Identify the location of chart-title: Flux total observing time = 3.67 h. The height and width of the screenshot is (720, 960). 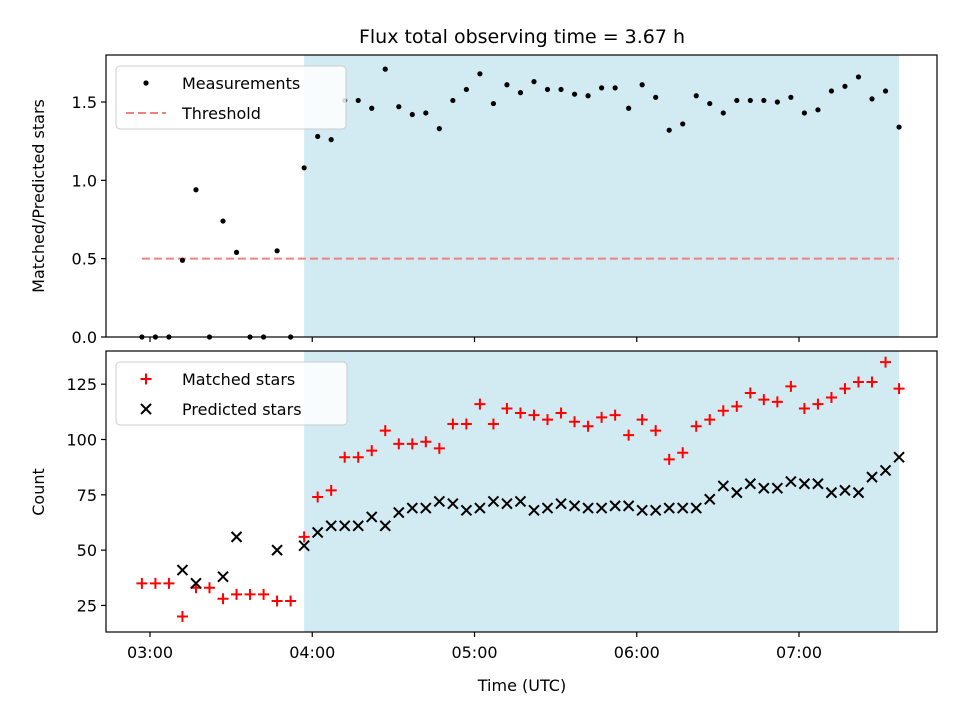
(522, 37).